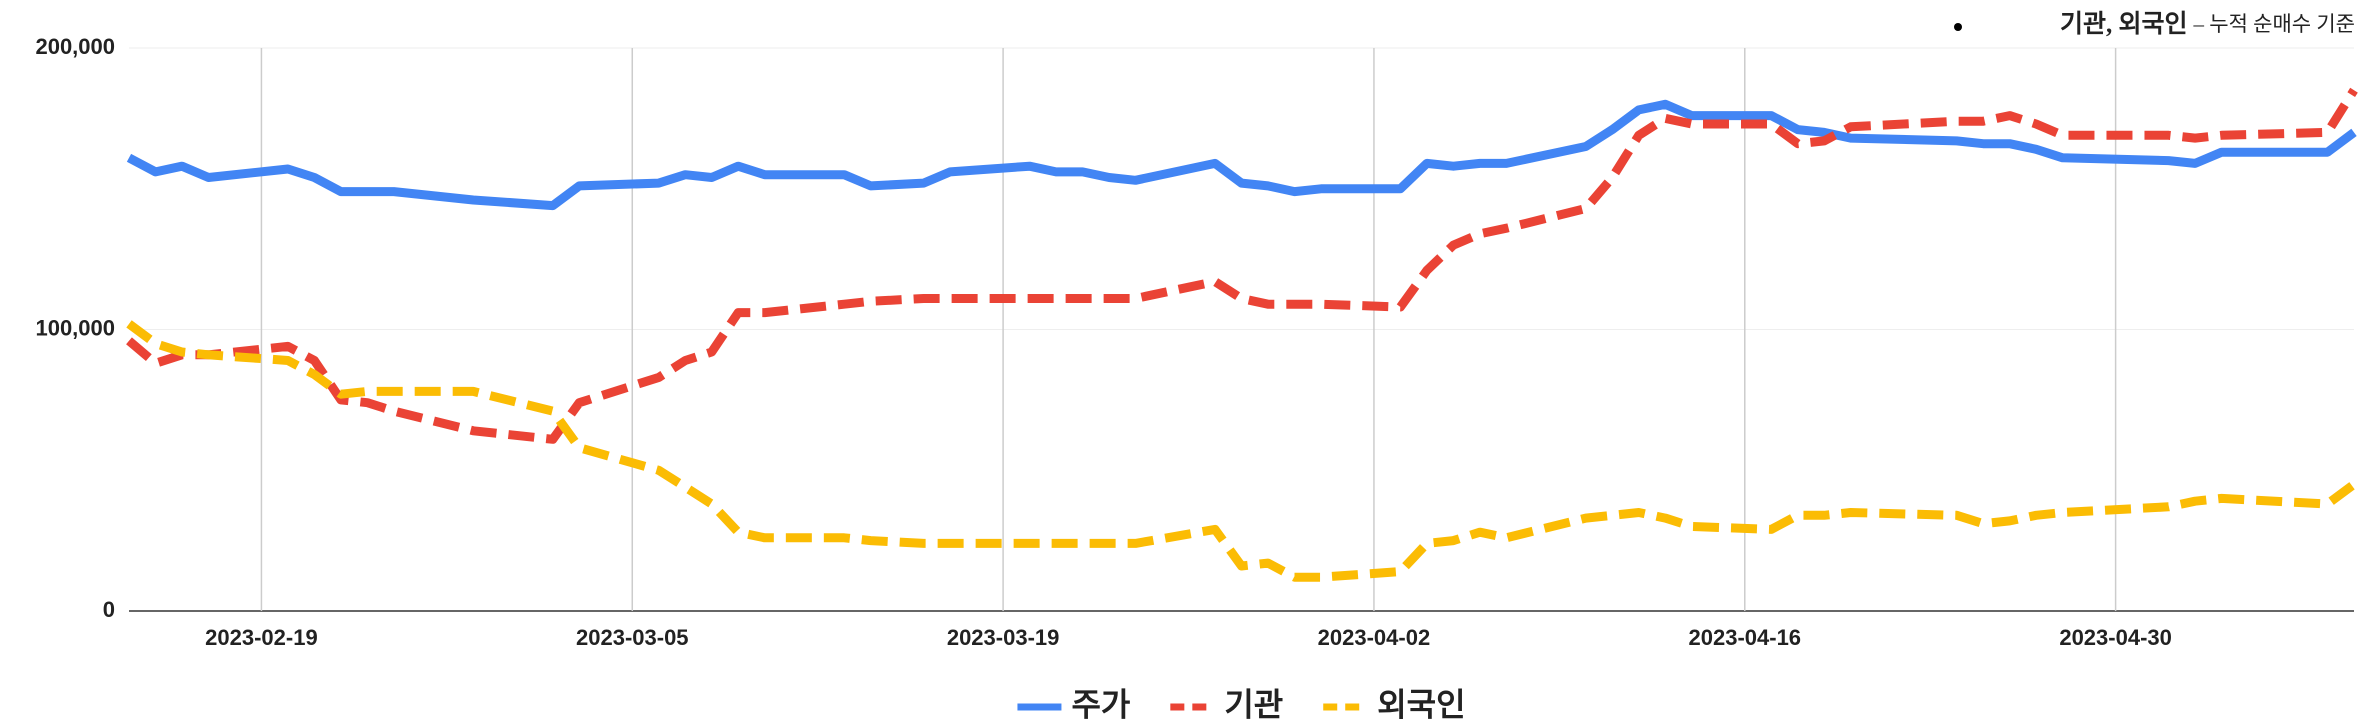 Image resolution: width=2373 pixels, height=727 pixels. Describe the element at coordinates (632, 637) in the screenshot. I see `x-tick-label: 2023-03-05` at that location.